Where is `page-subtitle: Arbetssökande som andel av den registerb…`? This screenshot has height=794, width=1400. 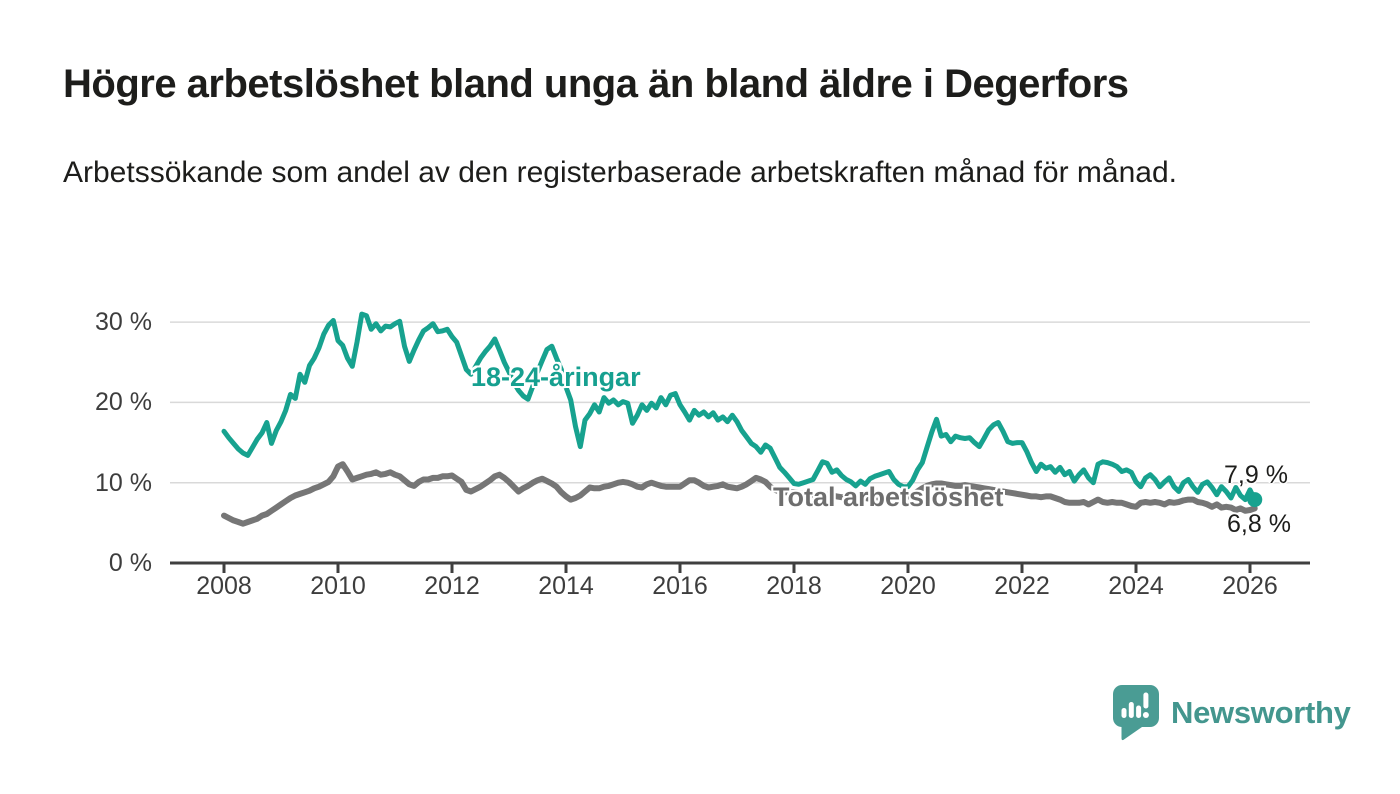
page-subtitle: Arbetssökande som andel av den registerb… is located at coordinates (620, 172).